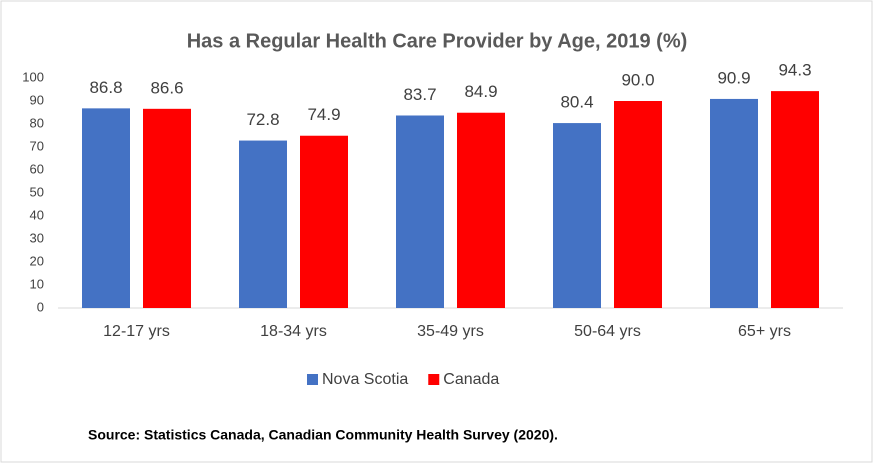  What do you see at coordinates (37, 145) in the screenshot?
I see `y-tick-label: 70` at bounding box center [37, 145].